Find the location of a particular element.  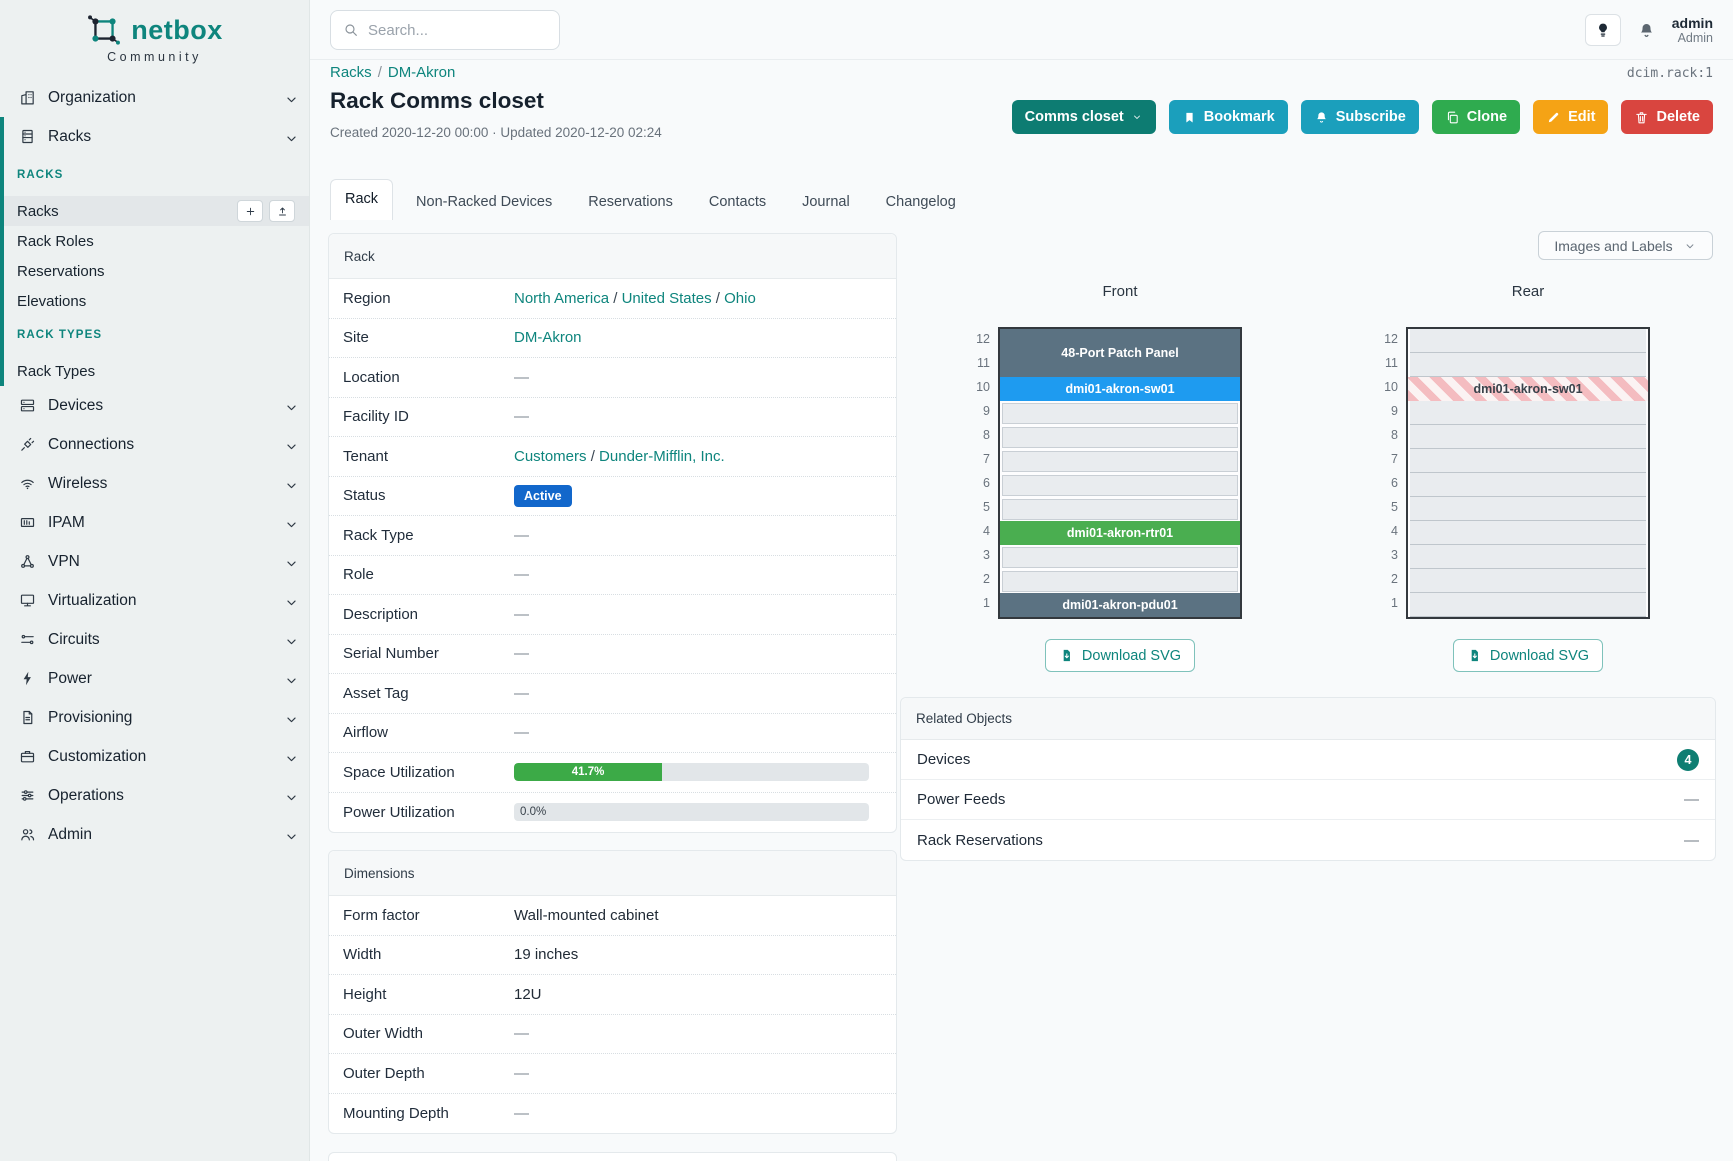

view-selector-button: Comms closet is located at coordinates (1083, 117).